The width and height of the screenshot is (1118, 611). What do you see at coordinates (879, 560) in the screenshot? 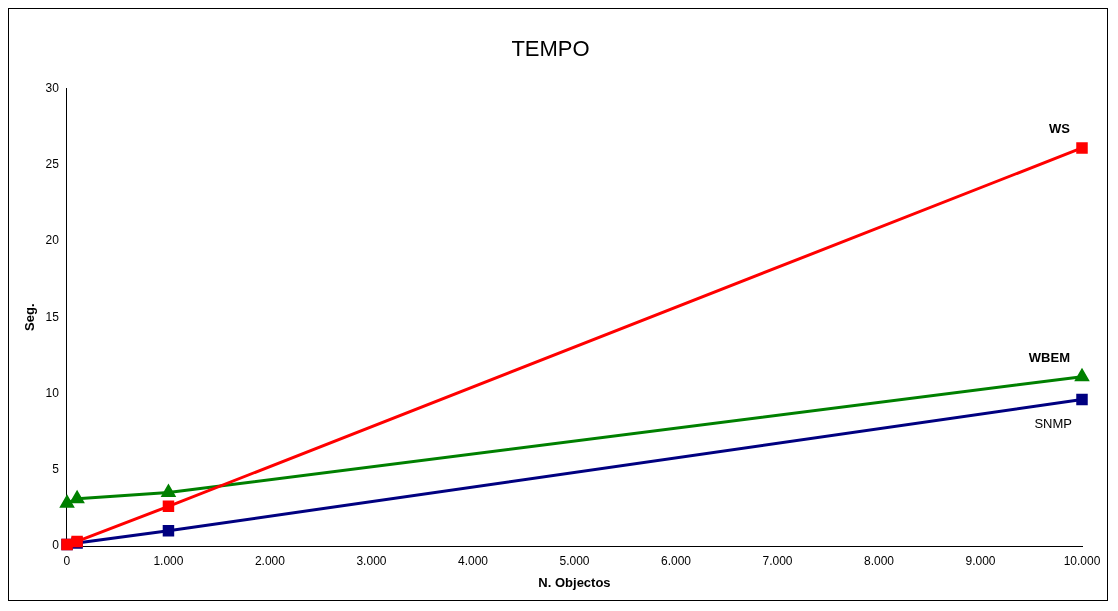
I see `x-tick-label: 8.000` at bounding box center [879, 560].